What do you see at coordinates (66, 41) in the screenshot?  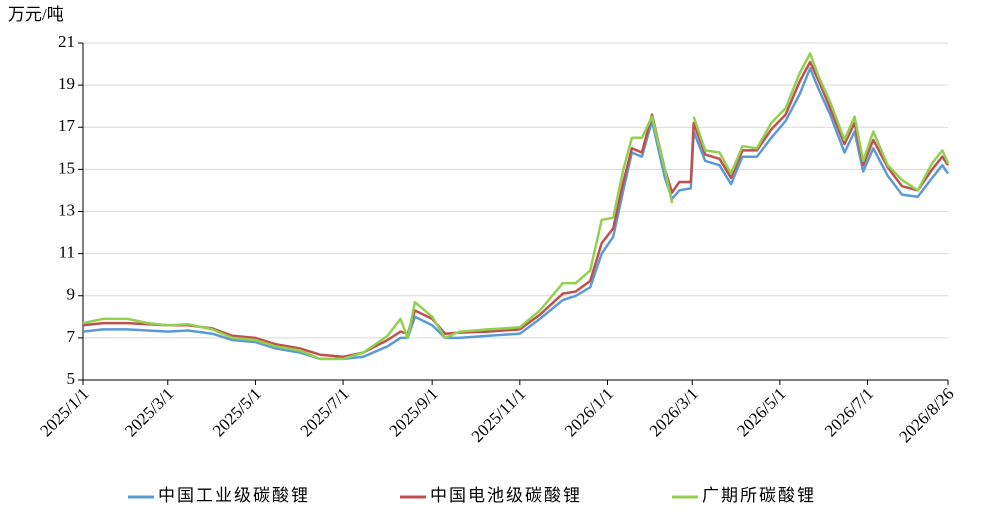 I see `y-tick-label: 21` at bounding box center [66, 41].